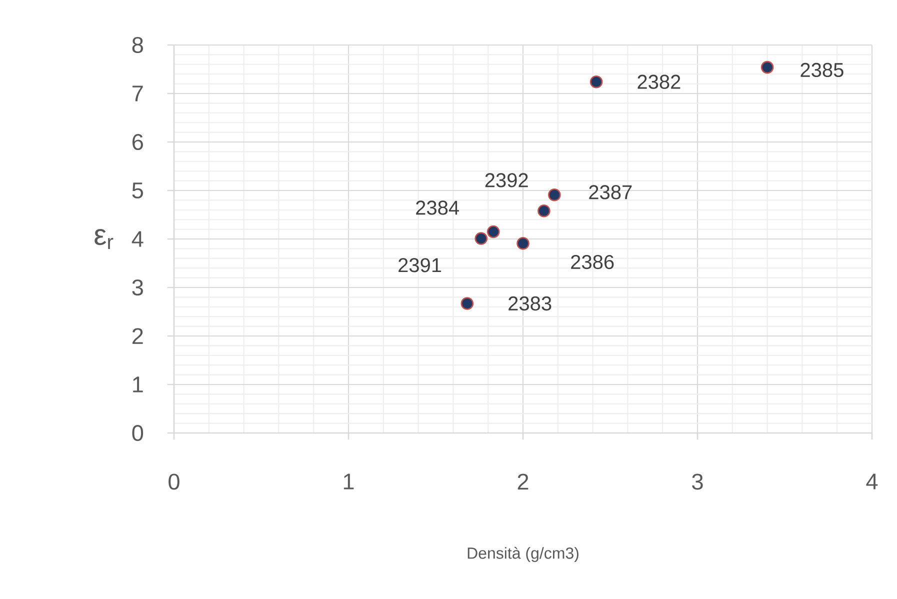  Describe the element at coordinates (138, 239) in the screenshot. I see `y-tick-label: 4` at that location.